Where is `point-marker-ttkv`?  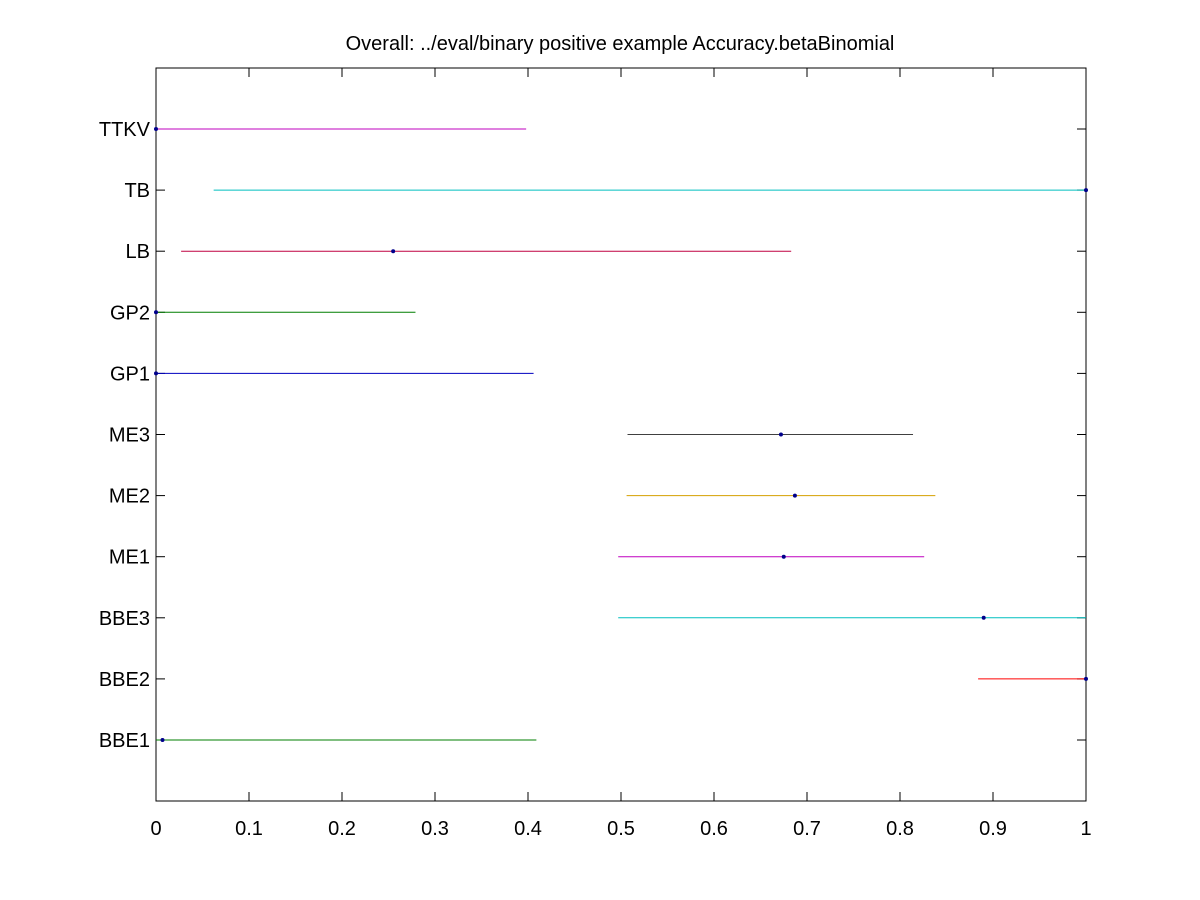
point-marker-ttkv is located at coordinates (156, 129).